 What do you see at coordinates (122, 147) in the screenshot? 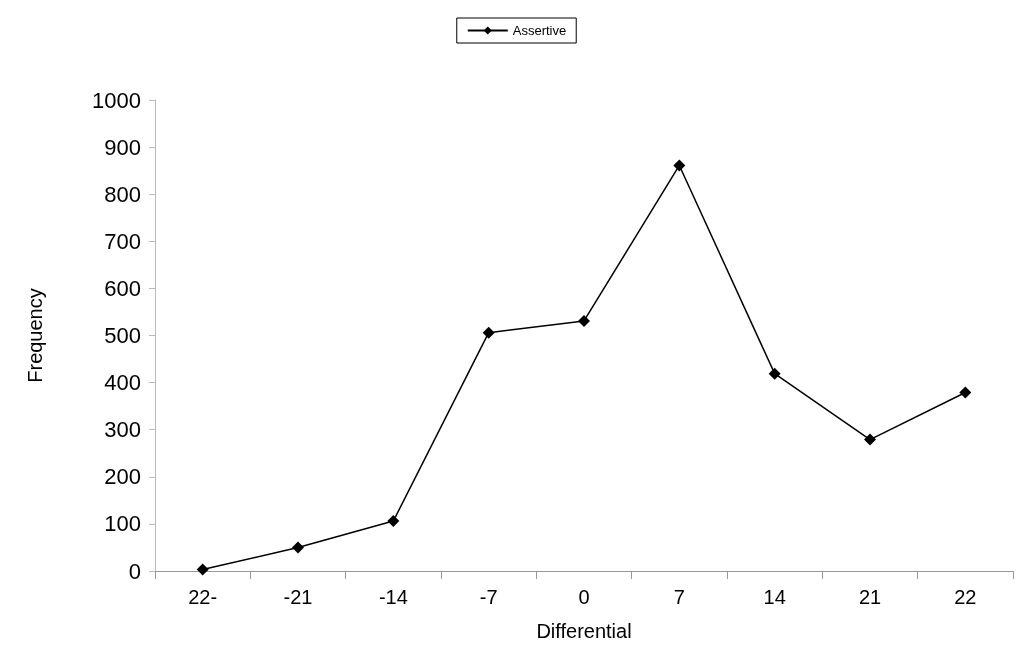
I see `y-tick-label: 900` at bounding box center [122, 147].